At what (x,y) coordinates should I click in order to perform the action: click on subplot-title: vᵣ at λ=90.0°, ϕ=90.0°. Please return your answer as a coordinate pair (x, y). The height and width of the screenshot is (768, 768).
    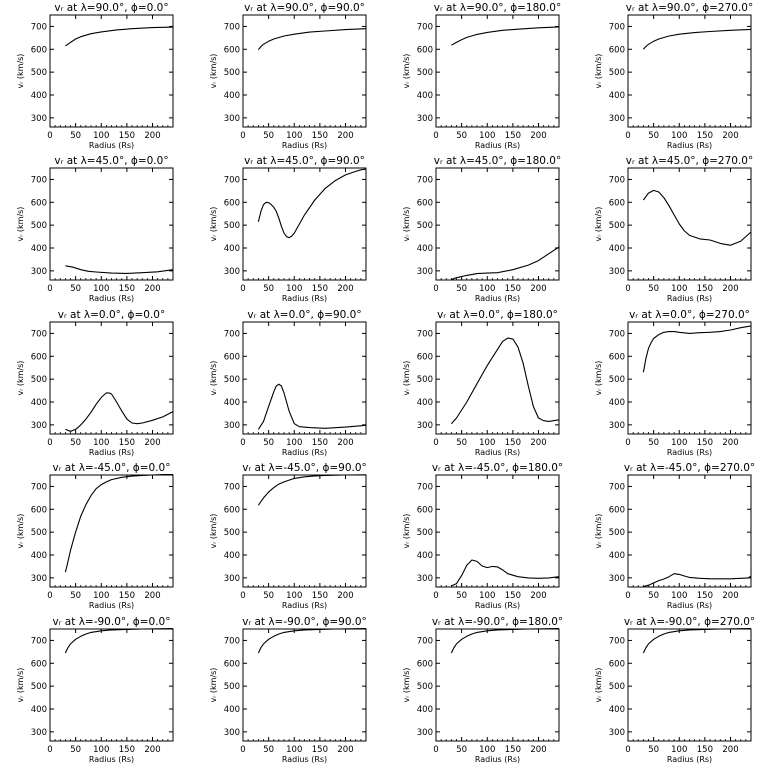
    Looking at the image, I should click on (304, 8).